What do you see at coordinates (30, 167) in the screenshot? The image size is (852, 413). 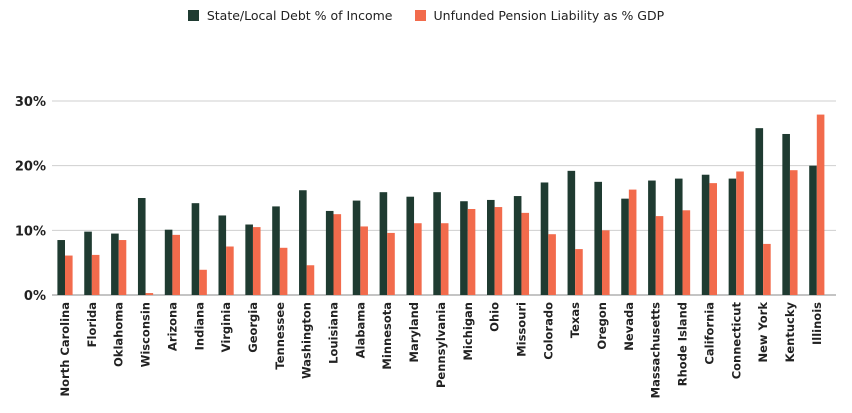 I see `y-tick-label: 20%` at bounding box center [30, 167].